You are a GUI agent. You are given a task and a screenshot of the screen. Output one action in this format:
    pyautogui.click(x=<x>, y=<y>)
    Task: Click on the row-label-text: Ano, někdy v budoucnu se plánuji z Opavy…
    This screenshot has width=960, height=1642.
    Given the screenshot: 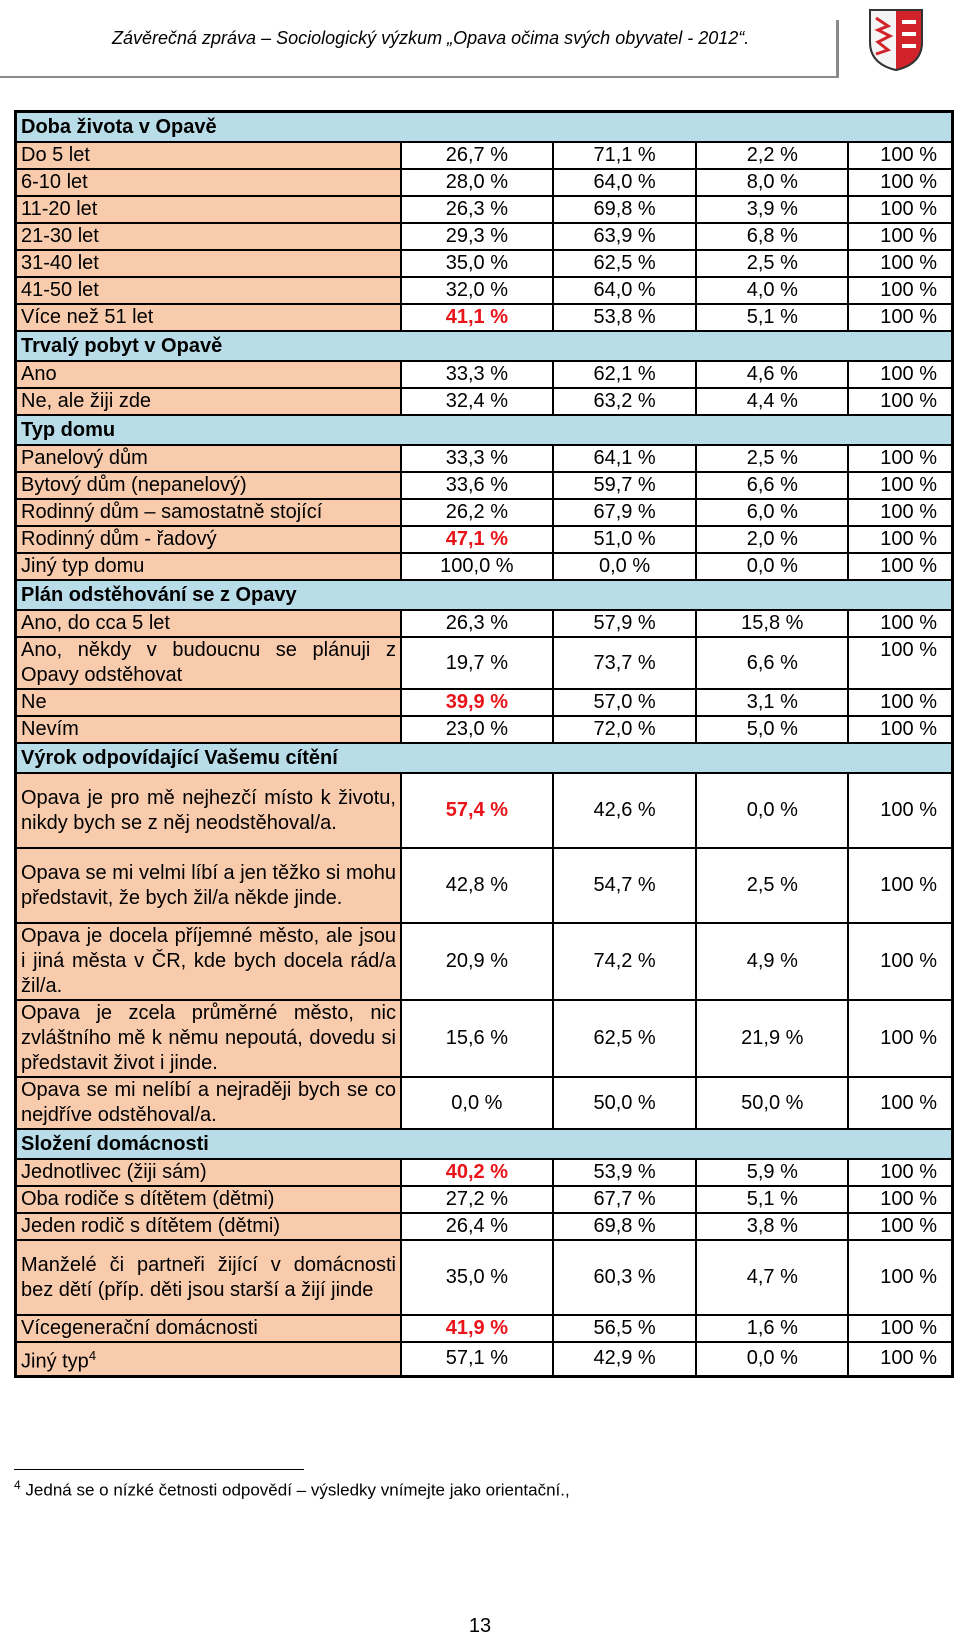 What is the action you would take?
    pyautogui.click(x=208, y=662)
    